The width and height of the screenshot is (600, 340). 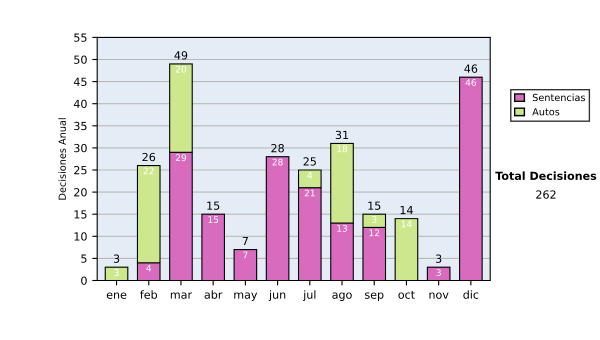 I want to click on text: 262, so click(x=546, y=194).